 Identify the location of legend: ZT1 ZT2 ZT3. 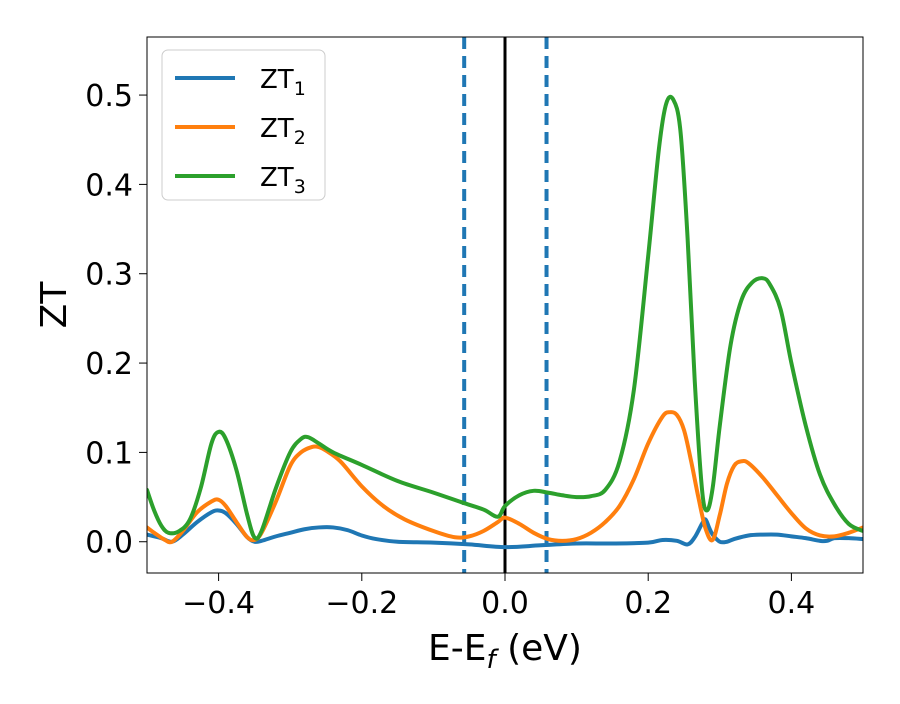
(243, 125).